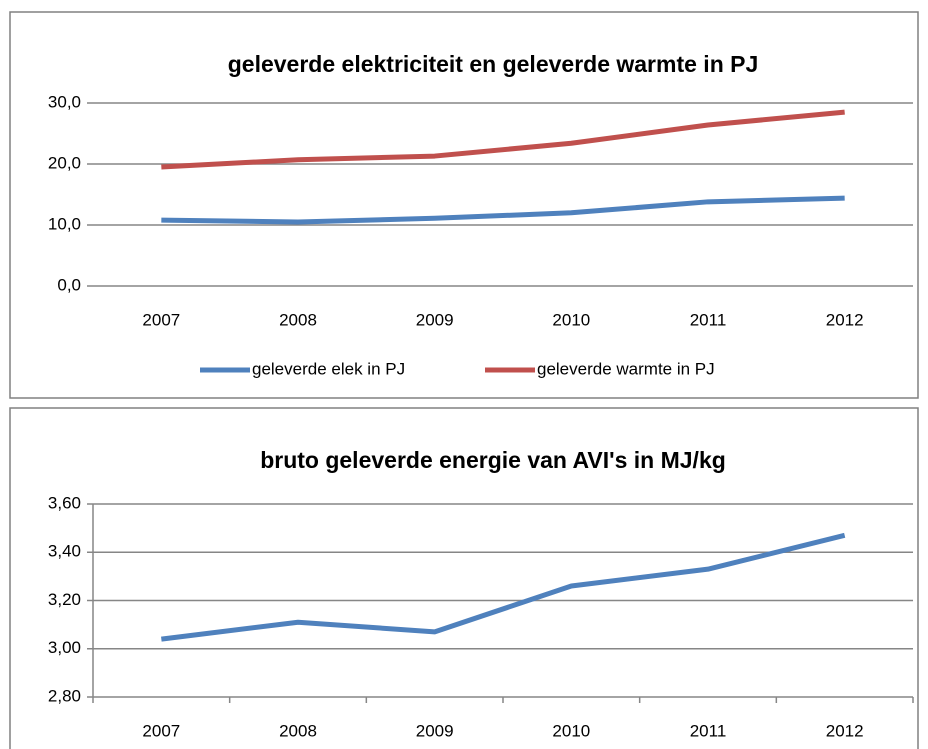  Describe the element at coordinates (64, 695) in the screenshot. I see `y-tick-label: 2,80` at that location.